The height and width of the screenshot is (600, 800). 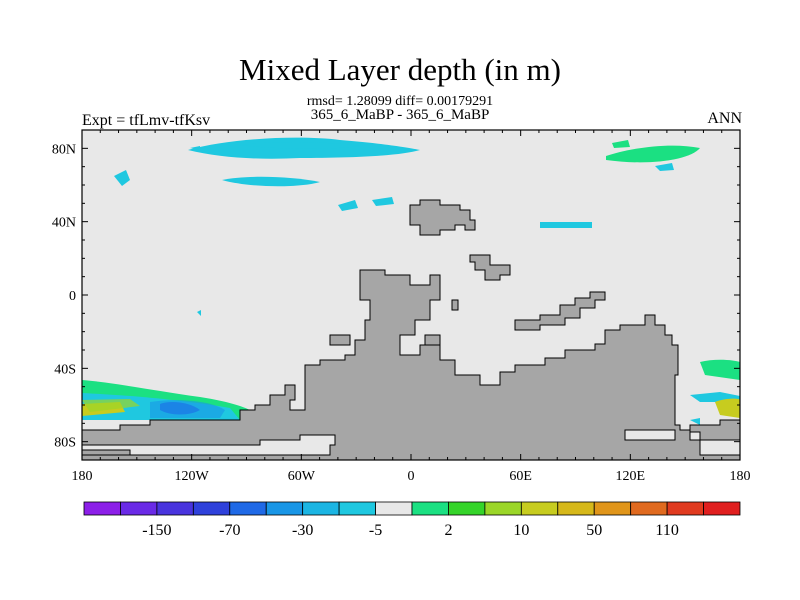 What do you see at coordinates (65, 369) in the screenshot?
I see `y-tick-label: 40S` at bounding box center [65, 369].